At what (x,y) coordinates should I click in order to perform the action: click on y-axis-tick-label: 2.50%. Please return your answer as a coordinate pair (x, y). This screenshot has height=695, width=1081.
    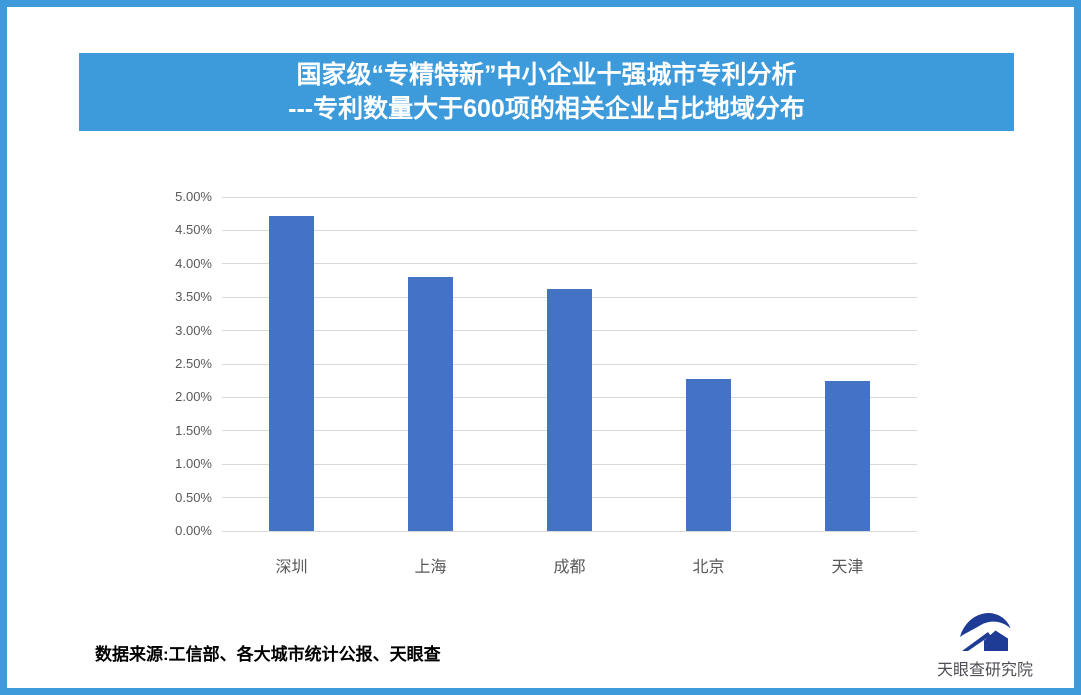
    Looking at the image, I should click on (193, 363).